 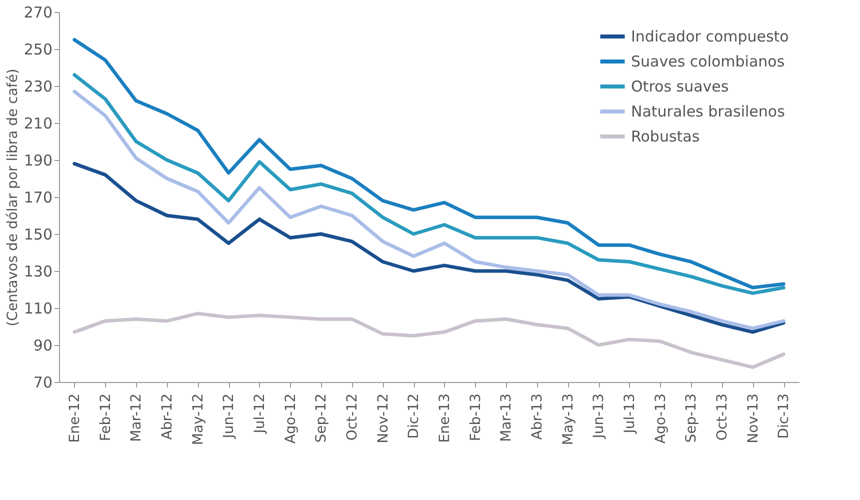 What do you see at coordinates (229, 417) in the screenshot?
I see `x-tick-label: Jun-12` at bounding box center [229, 417].